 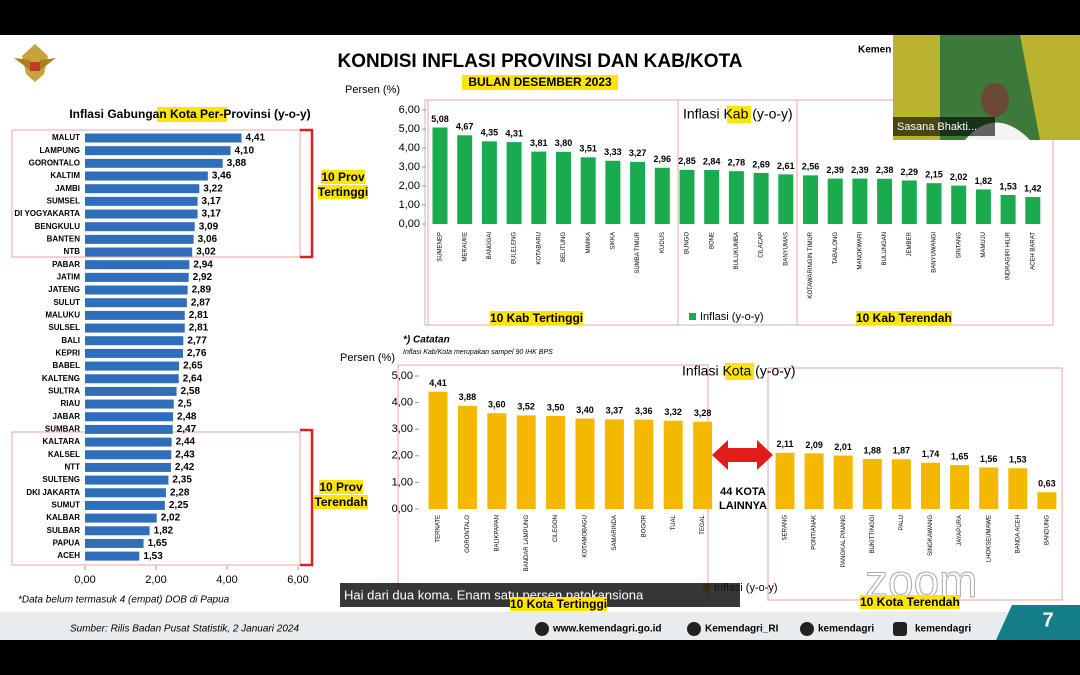 I want to click on value-label: 1,74, so click(x=931, y=454).